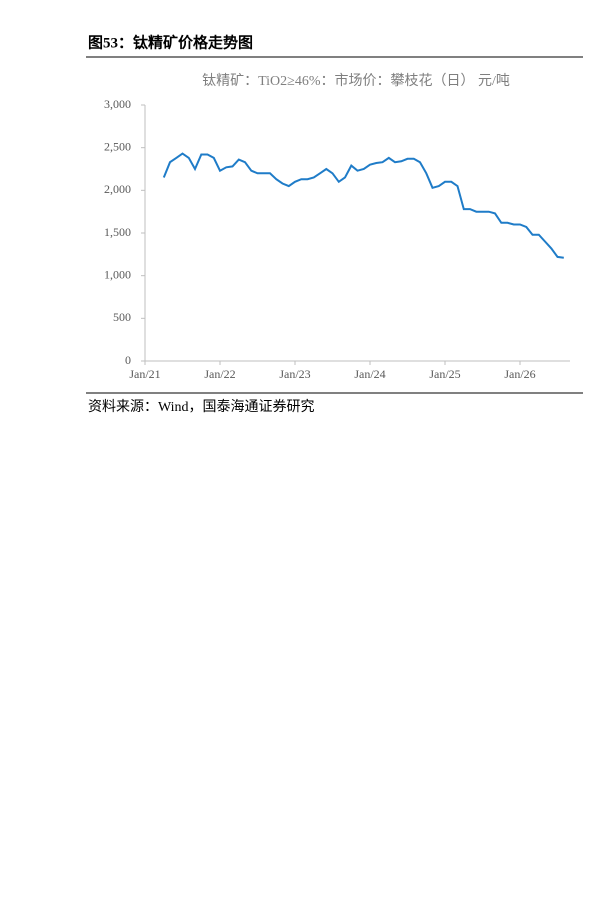 The image size is (611, 917). I want to click on price-line, so click(363, 205).